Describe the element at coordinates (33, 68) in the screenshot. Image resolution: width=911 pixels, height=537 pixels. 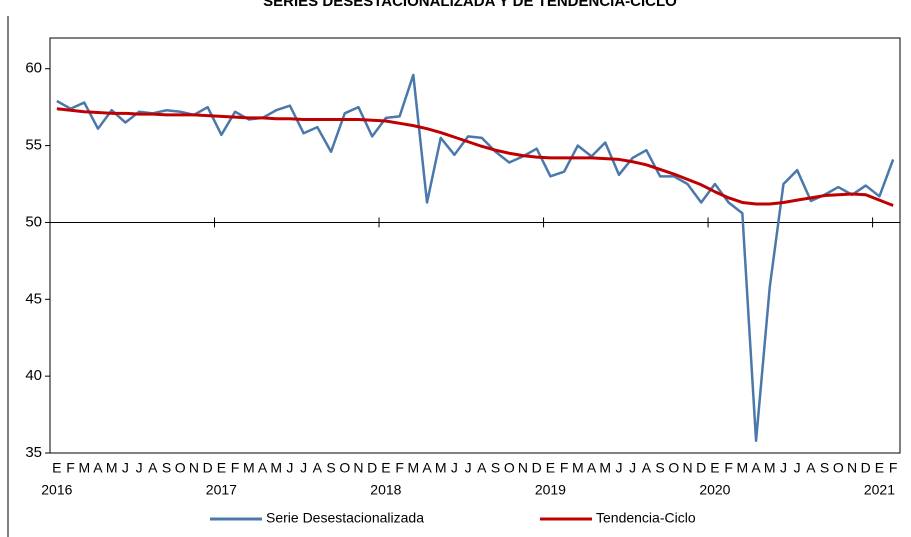
I see `y-tick-label: 60` at that location.